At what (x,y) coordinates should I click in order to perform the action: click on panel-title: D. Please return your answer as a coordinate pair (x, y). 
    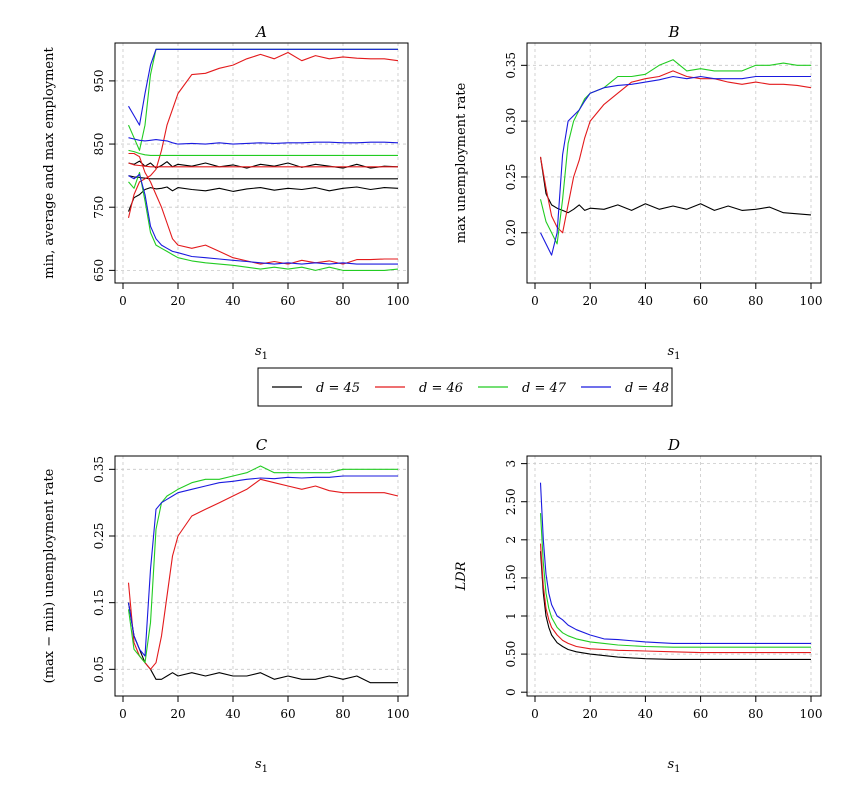
    Looking at the image, I should click on (673, 445).